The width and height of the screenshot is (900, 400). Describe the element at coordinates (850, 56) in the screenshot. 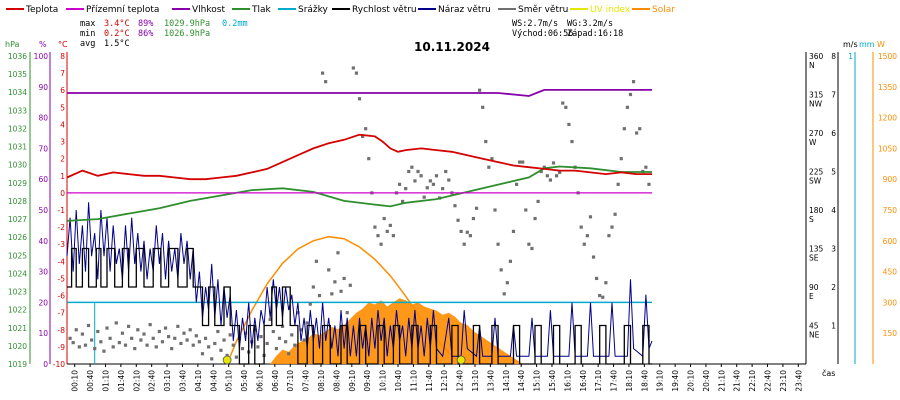

I see `tick-label-mm: 1` at that location.